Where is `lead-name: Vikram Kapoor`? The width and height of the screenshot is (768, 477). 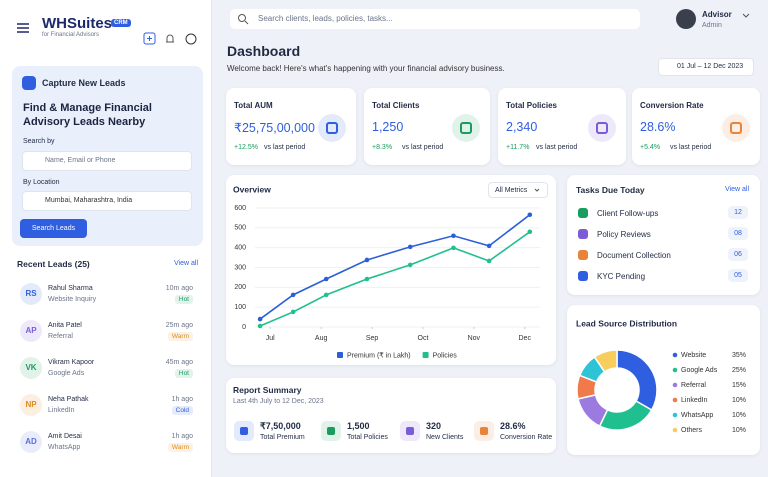 lead-name: Vikram Kapoor is located at coordinates (71, 362).